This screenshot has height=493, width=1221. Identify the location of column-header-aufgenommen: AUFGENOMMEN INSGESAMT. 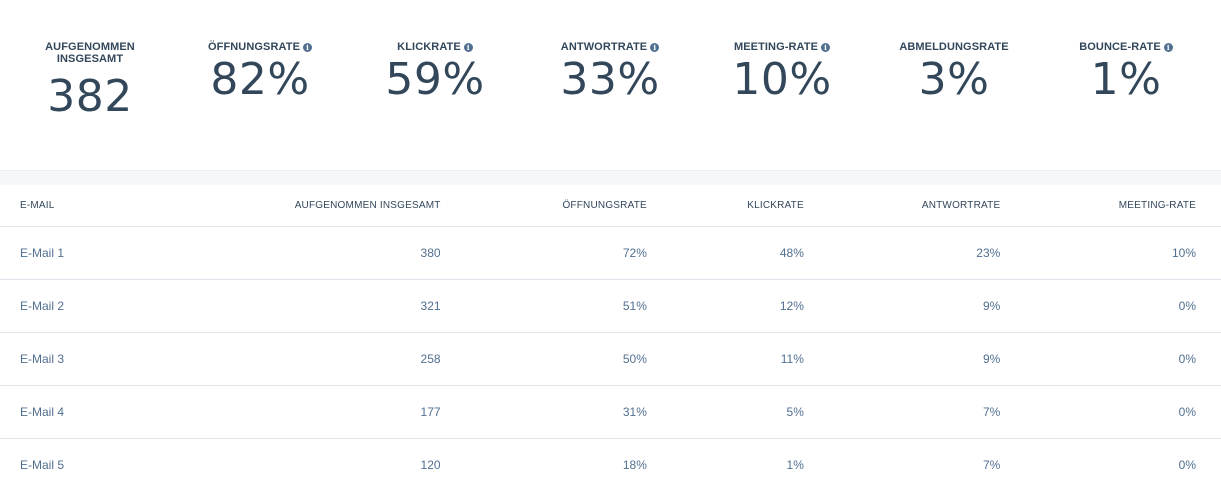
(318, 205).